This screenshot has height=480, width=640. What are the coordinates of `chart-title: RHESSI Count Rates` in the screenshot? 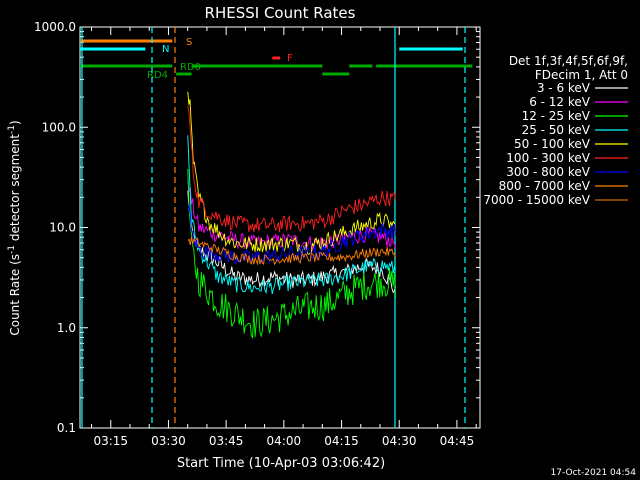 It's located at (280, 13).